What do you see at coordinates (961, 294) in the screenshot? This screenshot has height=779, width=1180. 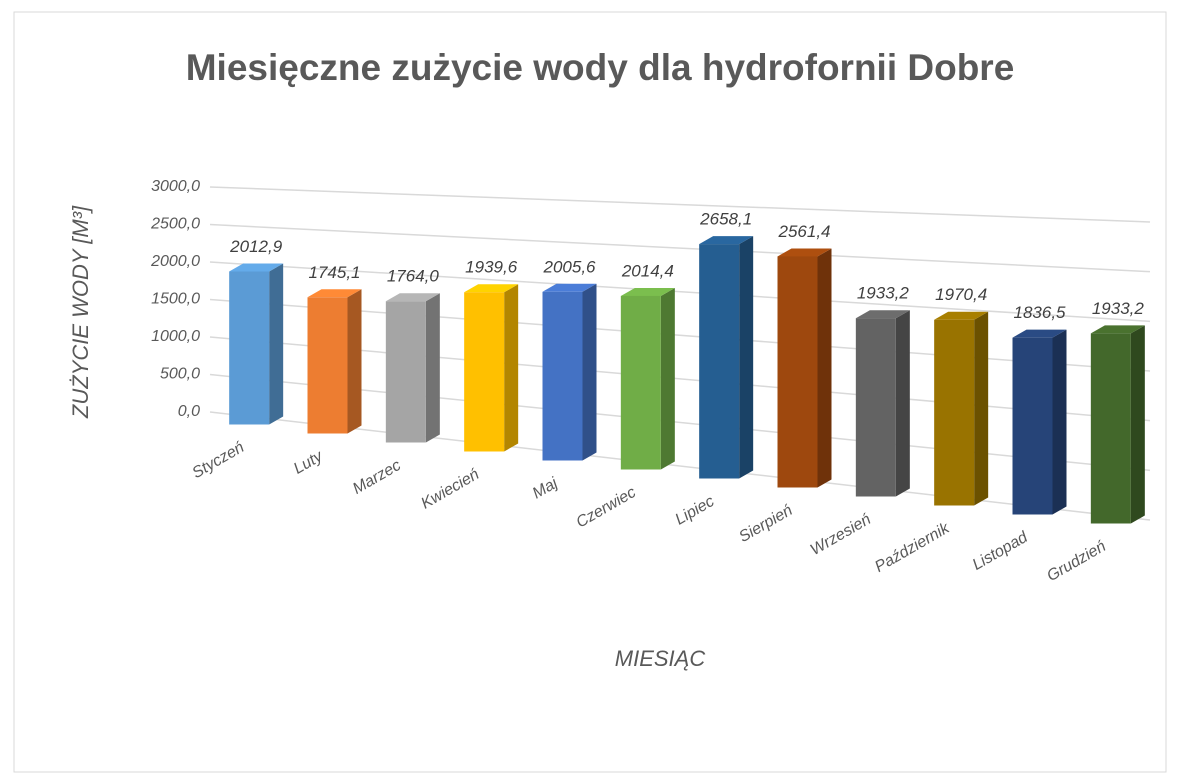 I see `value-label: 1970,4` at bounding box center [961, 294].